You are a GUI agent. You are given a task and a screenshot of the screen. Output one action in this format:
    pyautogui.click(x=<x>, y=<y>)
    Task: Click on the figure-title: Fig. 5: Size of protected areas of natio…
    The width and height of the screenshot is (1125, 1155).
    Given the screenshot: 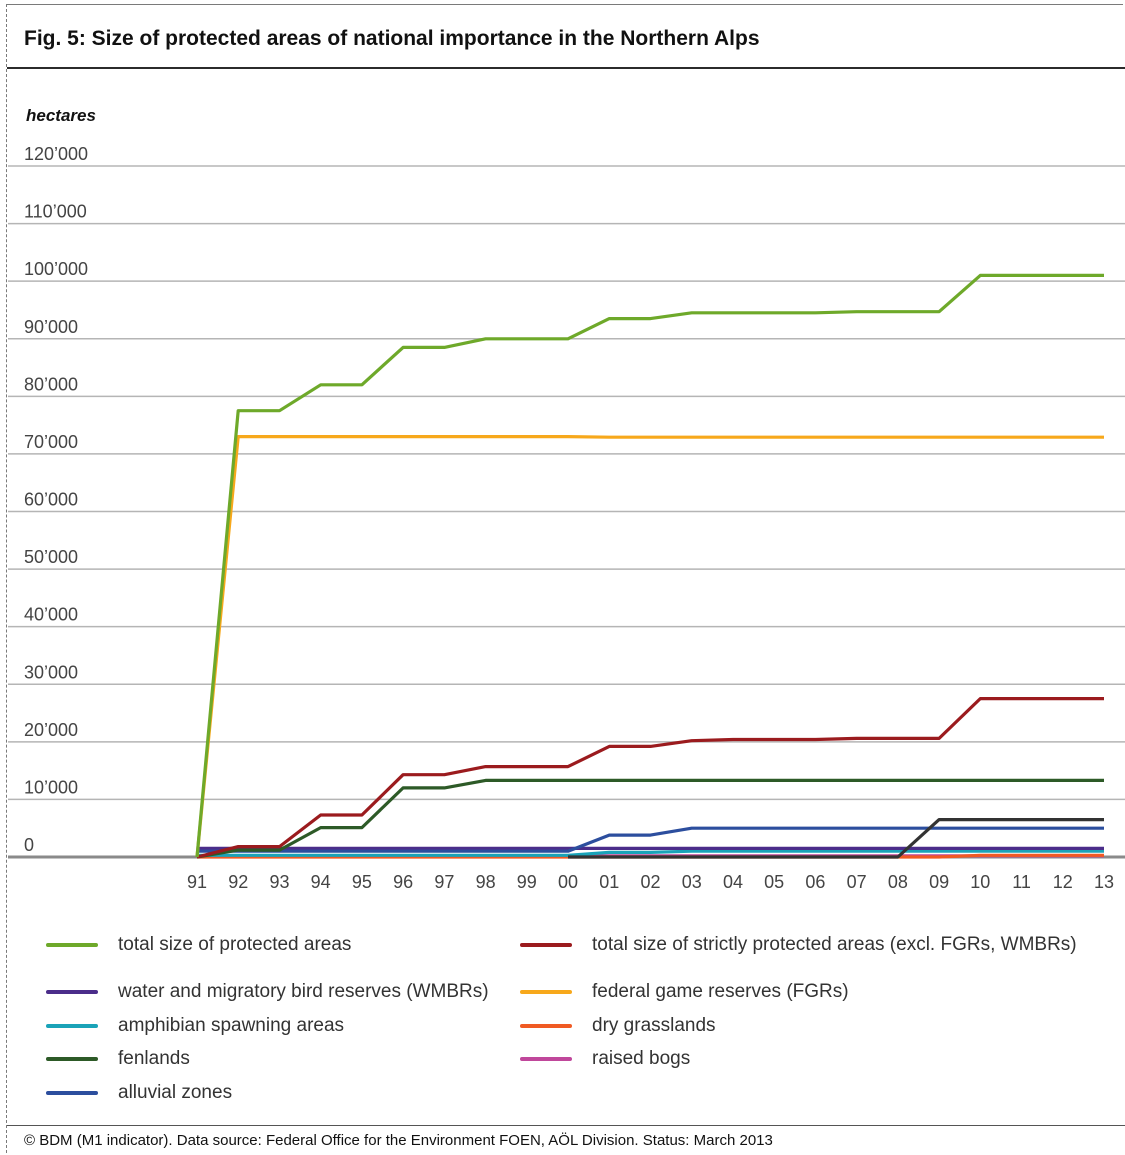 What is the action you would take?
    pyautogui.click(x=392, y=38)
    